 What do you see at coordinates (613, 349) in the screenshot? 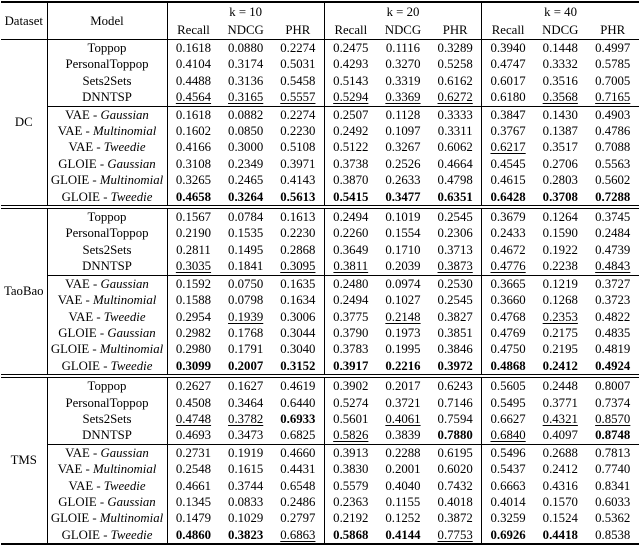
I see `metric-value: 0.4819` at bounding box center [613, 349].